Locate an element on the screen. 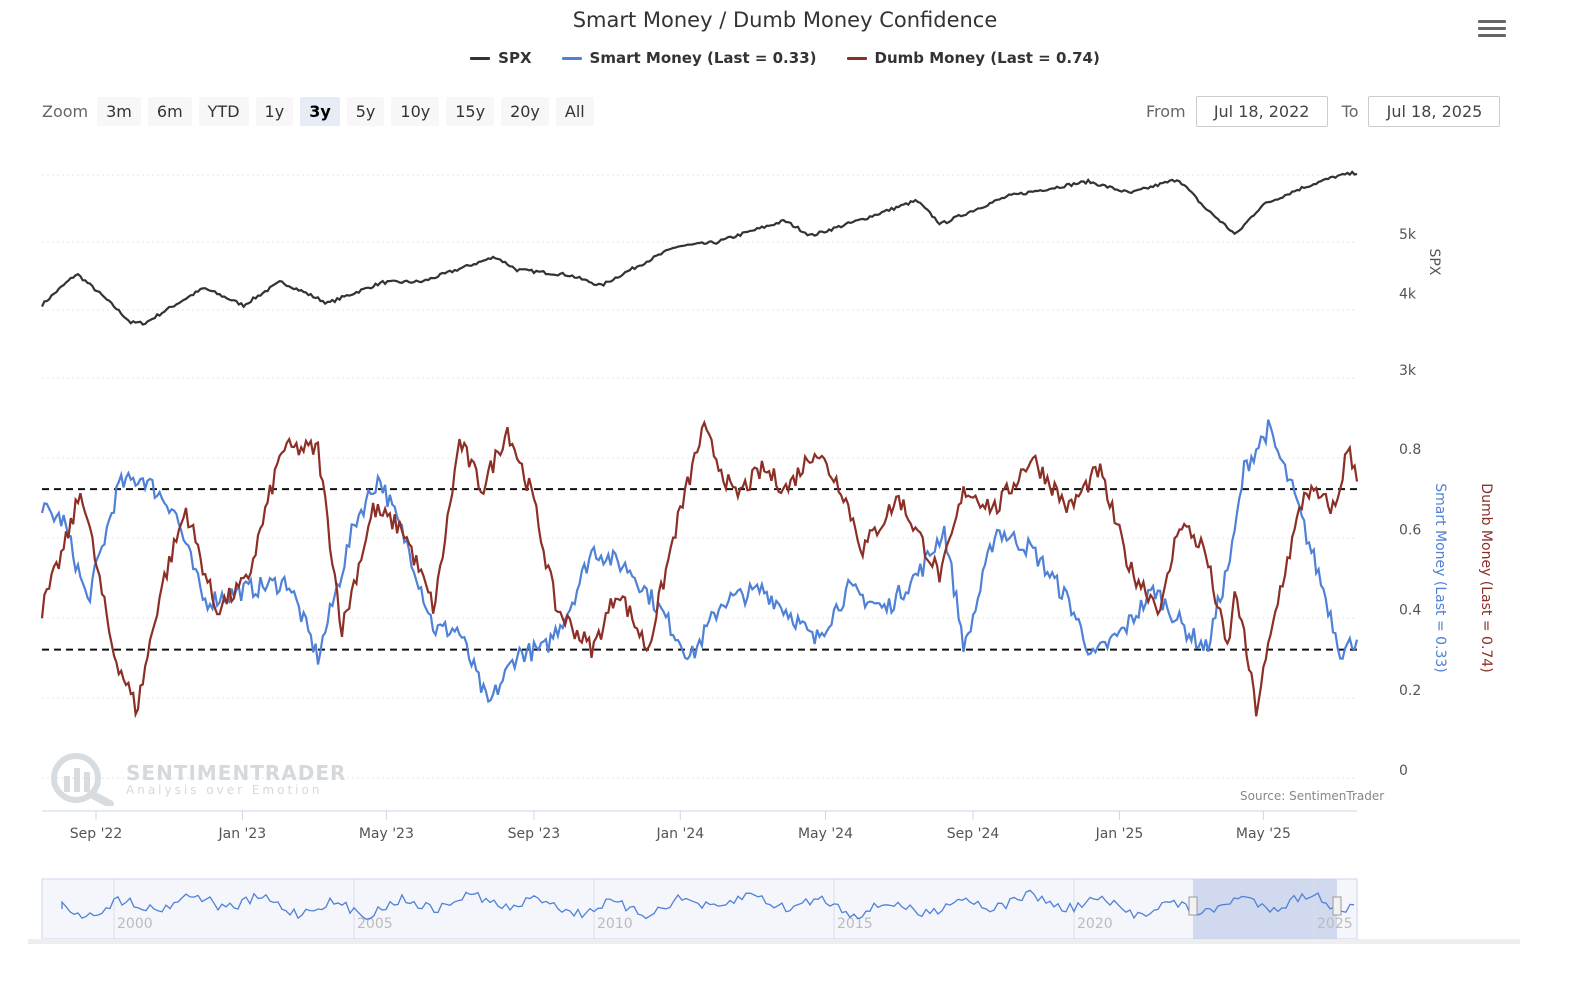 Image resolution: width=1570 pixels, height=986 pixels. watermark: SENTIMENTRADER Analysis over Emotion is located at coordinates (196, 779).